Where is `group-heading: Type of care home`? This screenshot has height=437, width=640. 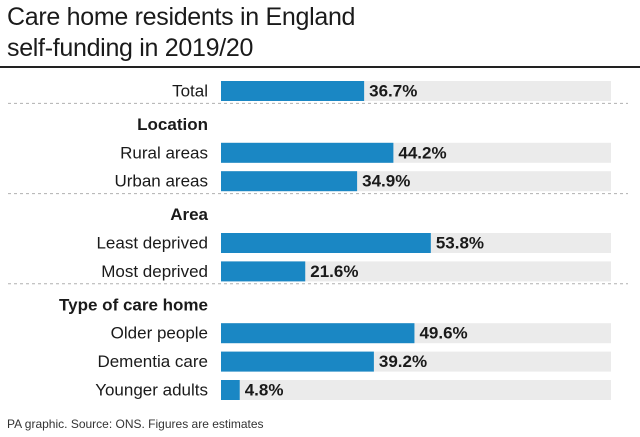
group-heading: Type of care home is located at coordinates (133, 304).